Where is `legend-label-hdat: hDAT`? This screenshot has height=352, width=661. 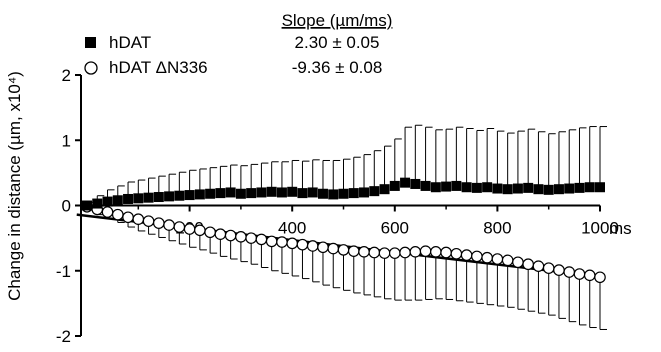 legend-label-hdat: hDAT is located at coordinates (130, 42).